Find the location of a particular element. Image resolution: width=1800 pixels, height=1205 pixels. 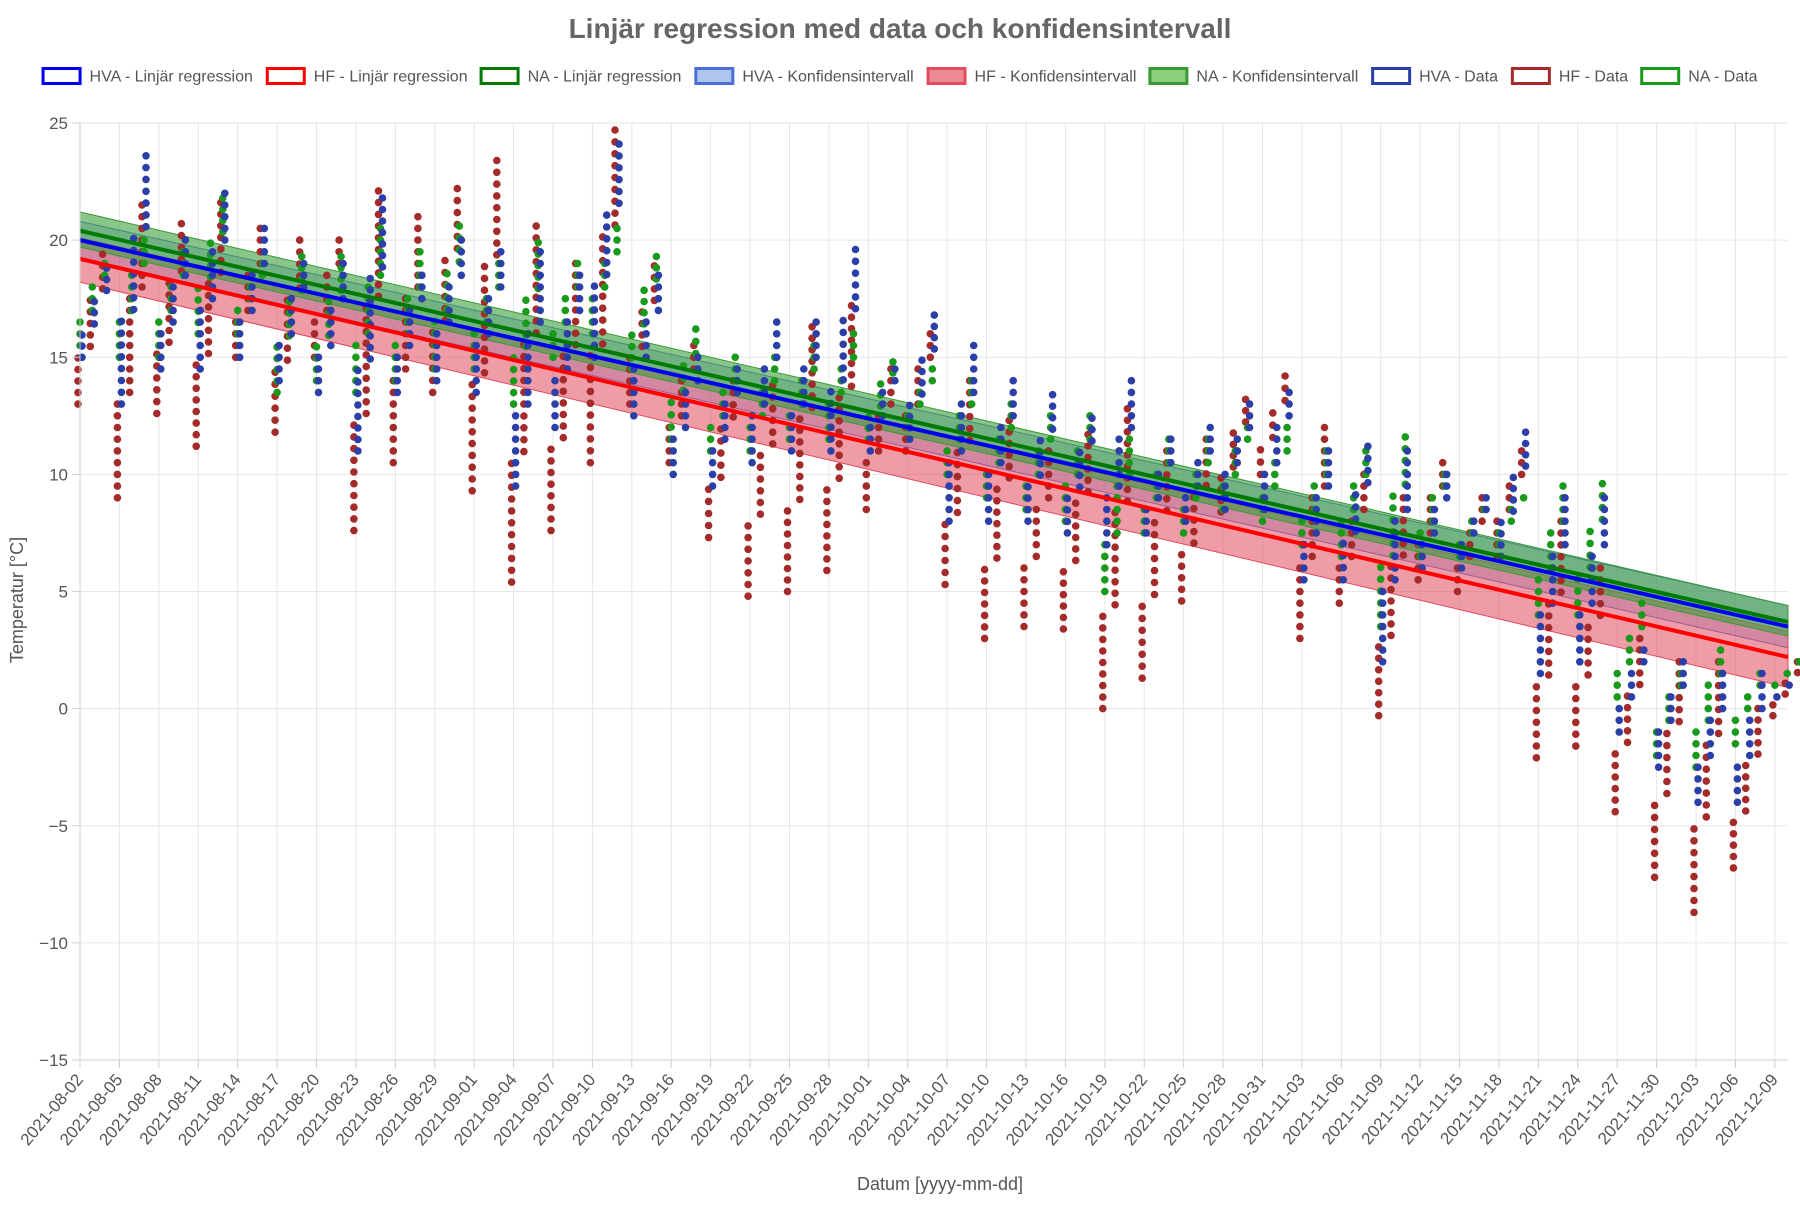

y-tick-label: −10 is located at coordinates (53, 943).